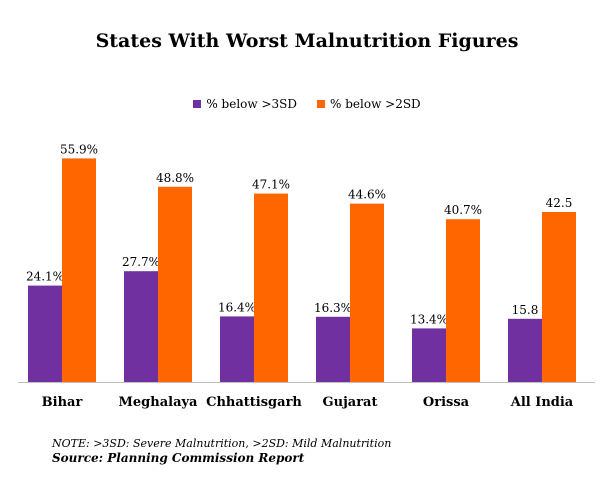  I want to click on data-label: 42.5, so click(559, 203).